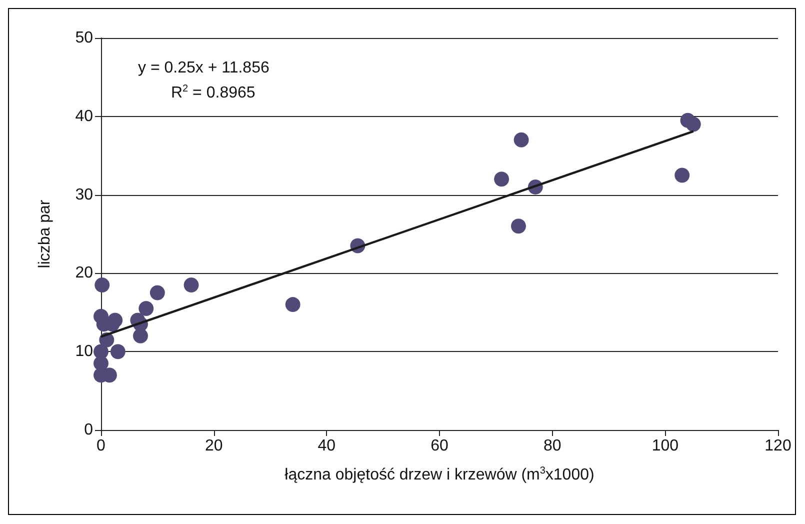 This screenshot has height=524, width=805. Describe the element at coordinates (84, 195) in the screenshot. I see `y-tick-label: 30` at that location.